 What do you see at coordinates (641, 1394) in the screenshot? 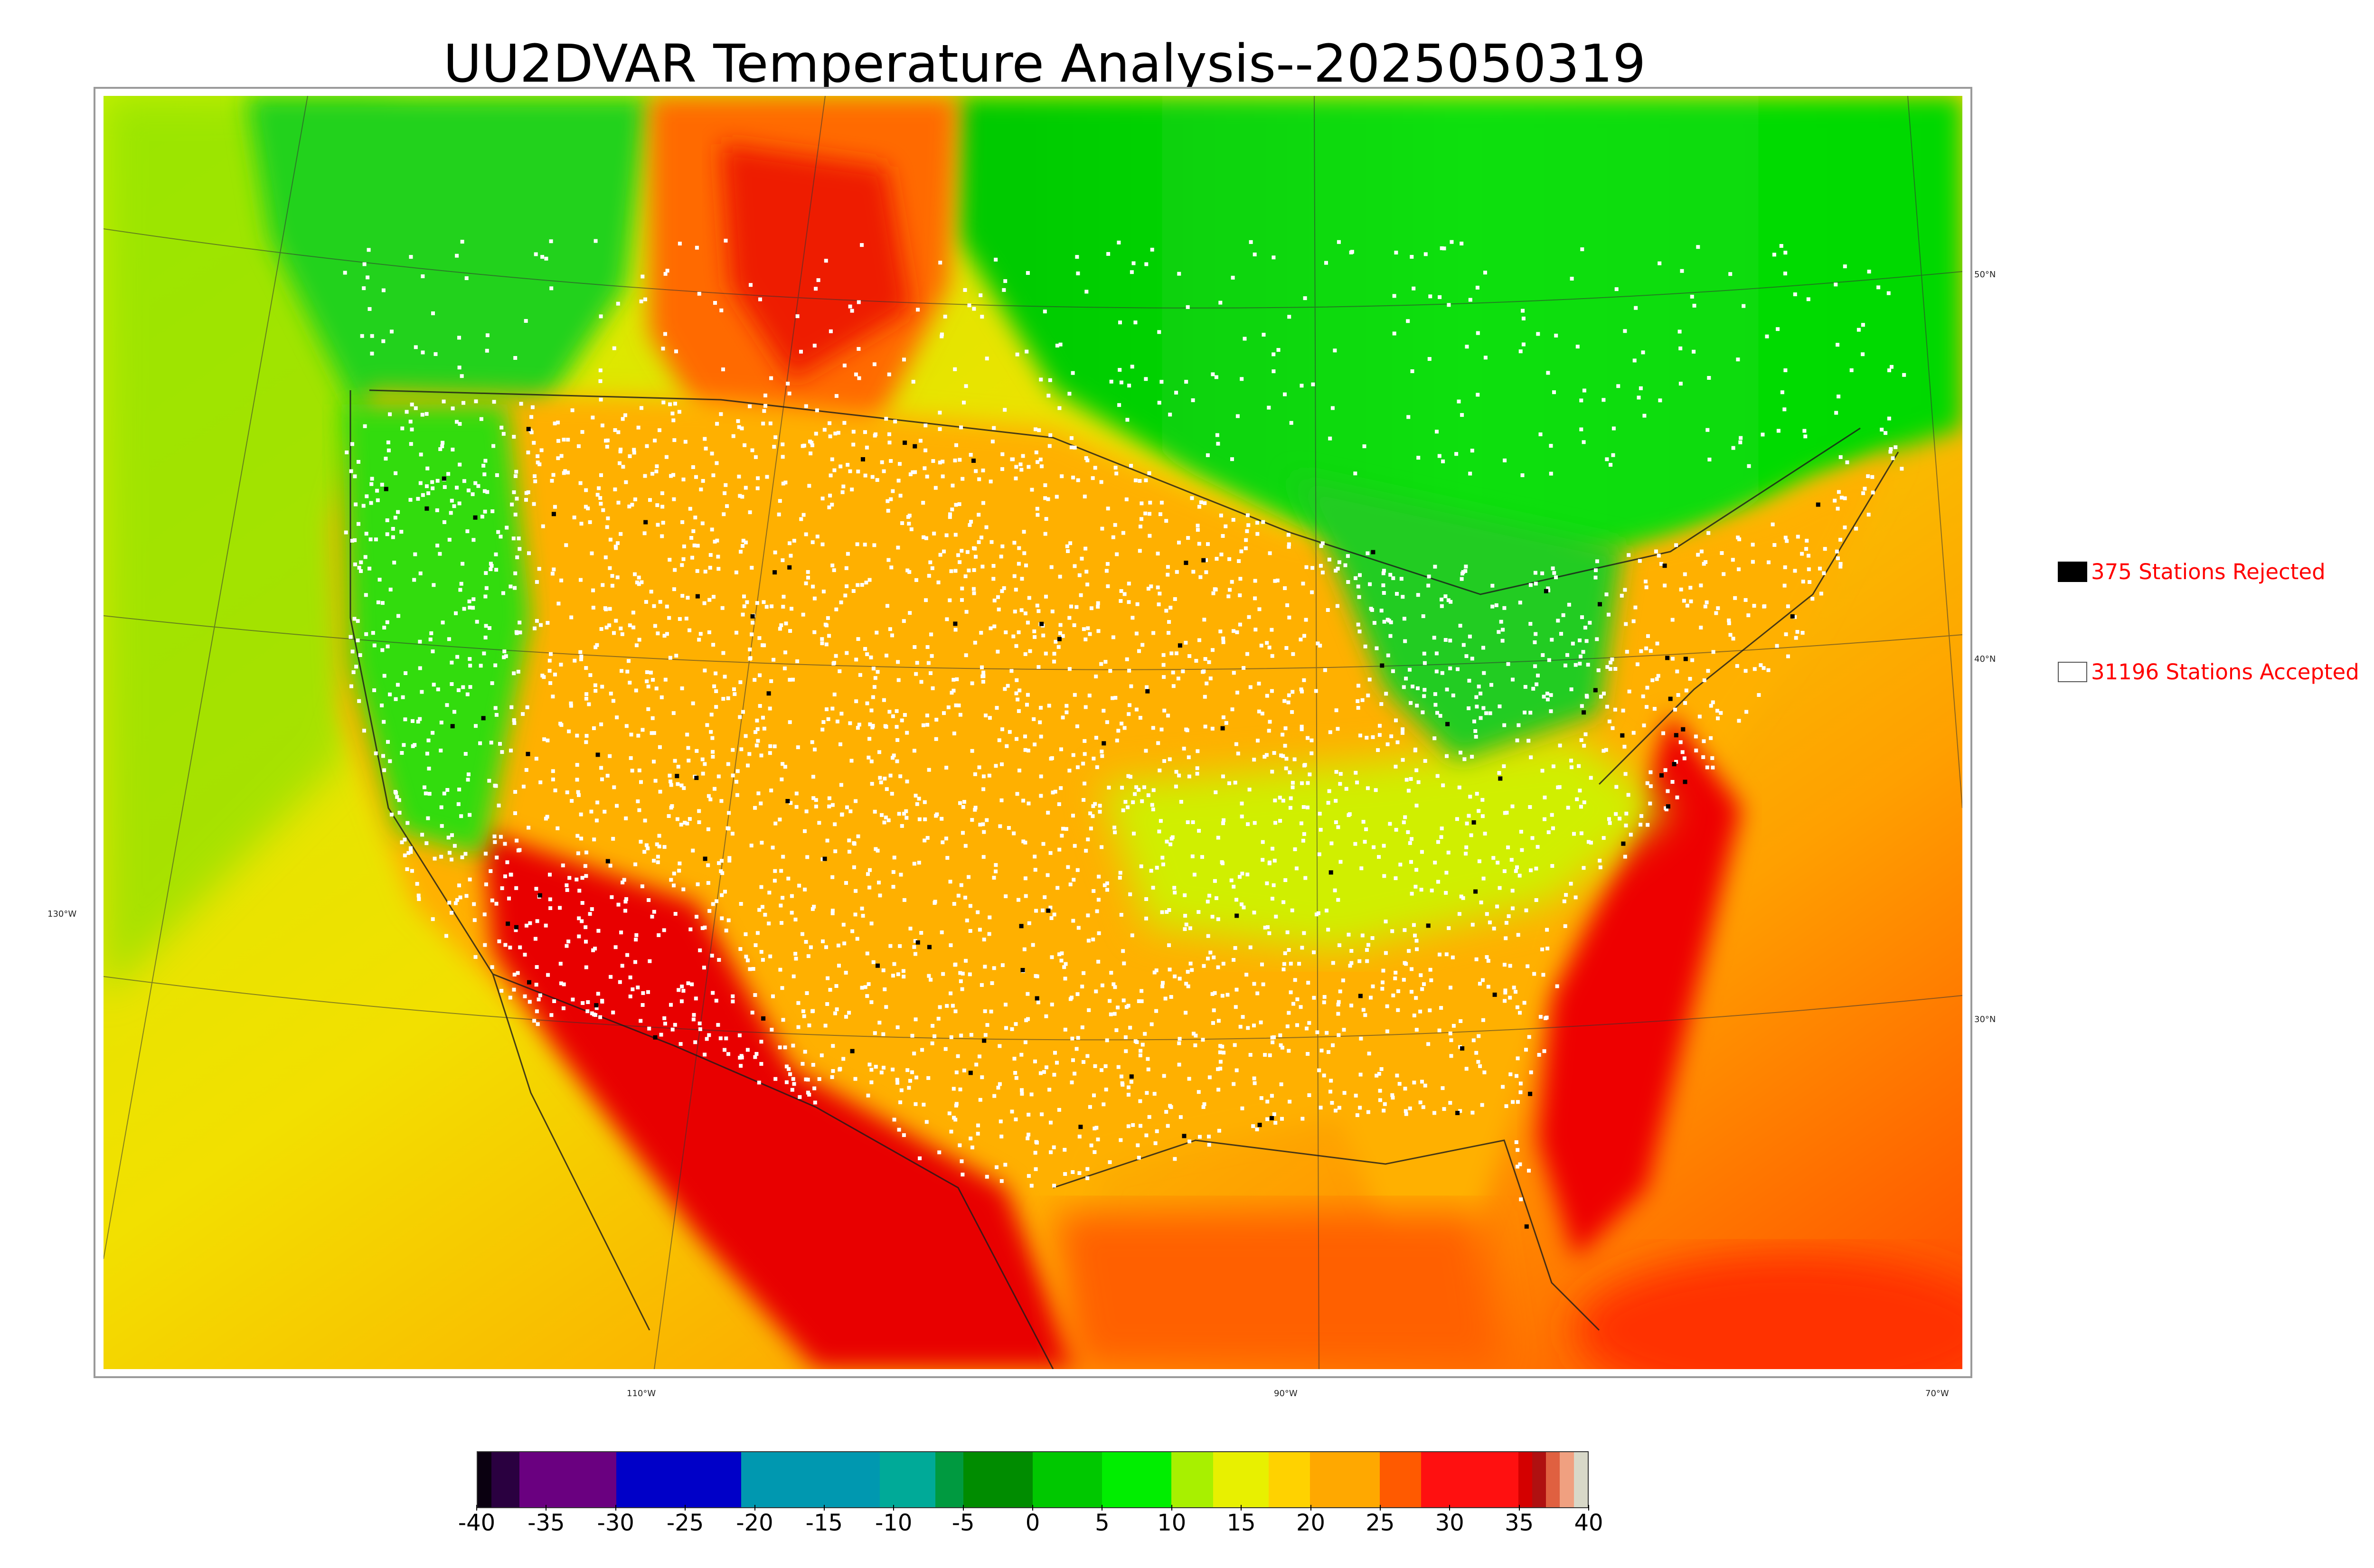
I see `lon-label-110: 110°W` at bounding box center [641, 1394].